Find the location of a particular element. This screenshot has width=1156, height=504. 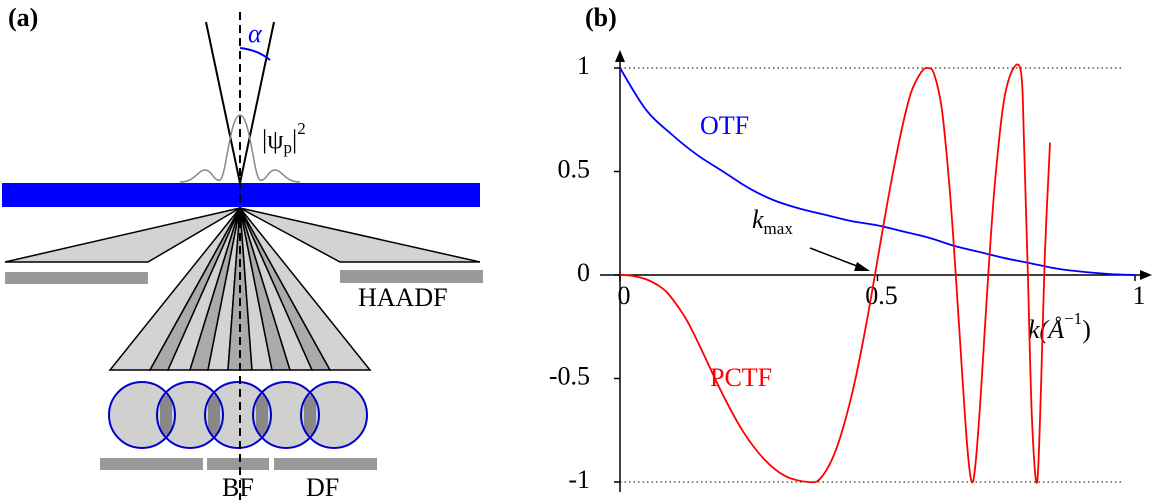

y-tick-label: 0 is located at coordinates (583, 272).